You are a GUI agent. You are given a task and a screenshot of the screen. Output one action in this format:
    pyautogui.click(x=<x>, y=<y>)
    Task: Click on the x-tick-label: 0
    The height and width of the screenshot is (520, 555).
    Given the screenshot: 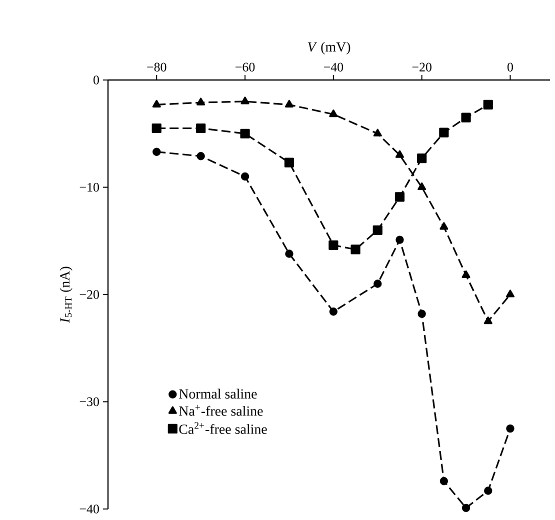 What is the action you would take?
    pyautogui.click(x=510, y=67)
    